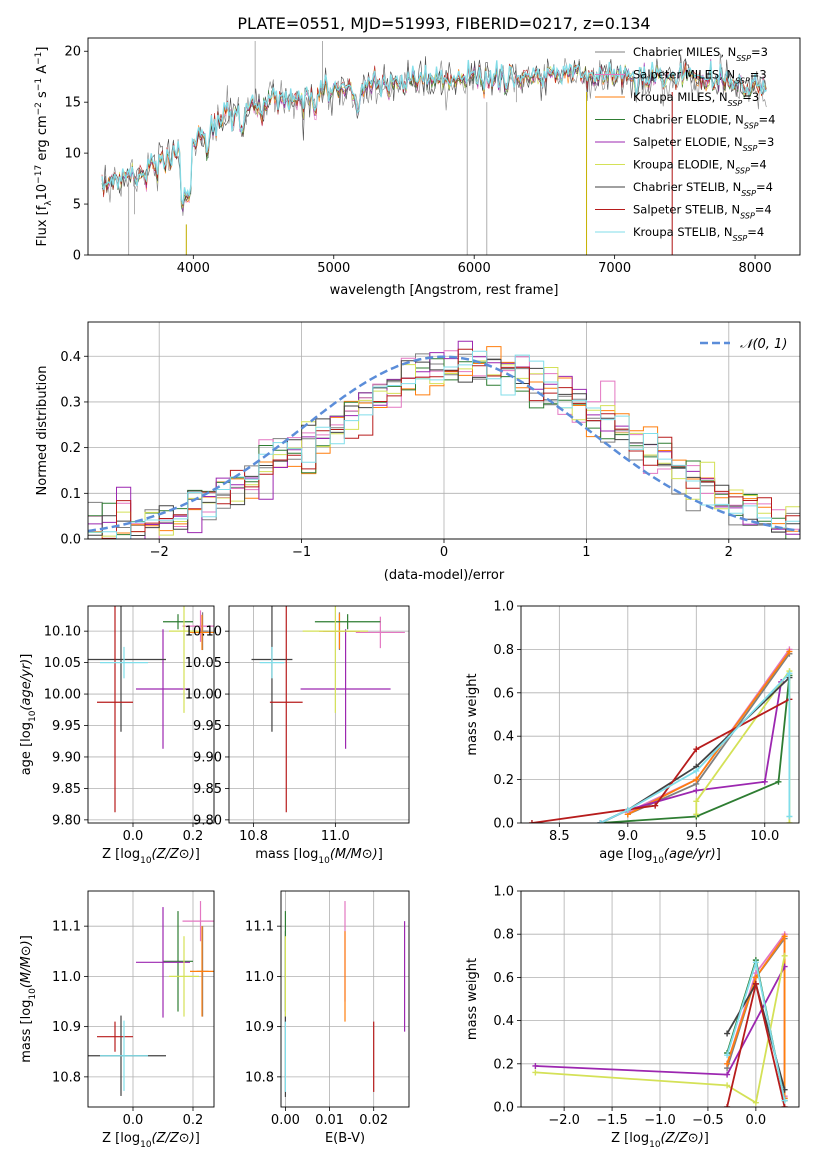 The image size is (819, 1170). I want to click on y-tick-label: 0.4, so click(503, 1021).